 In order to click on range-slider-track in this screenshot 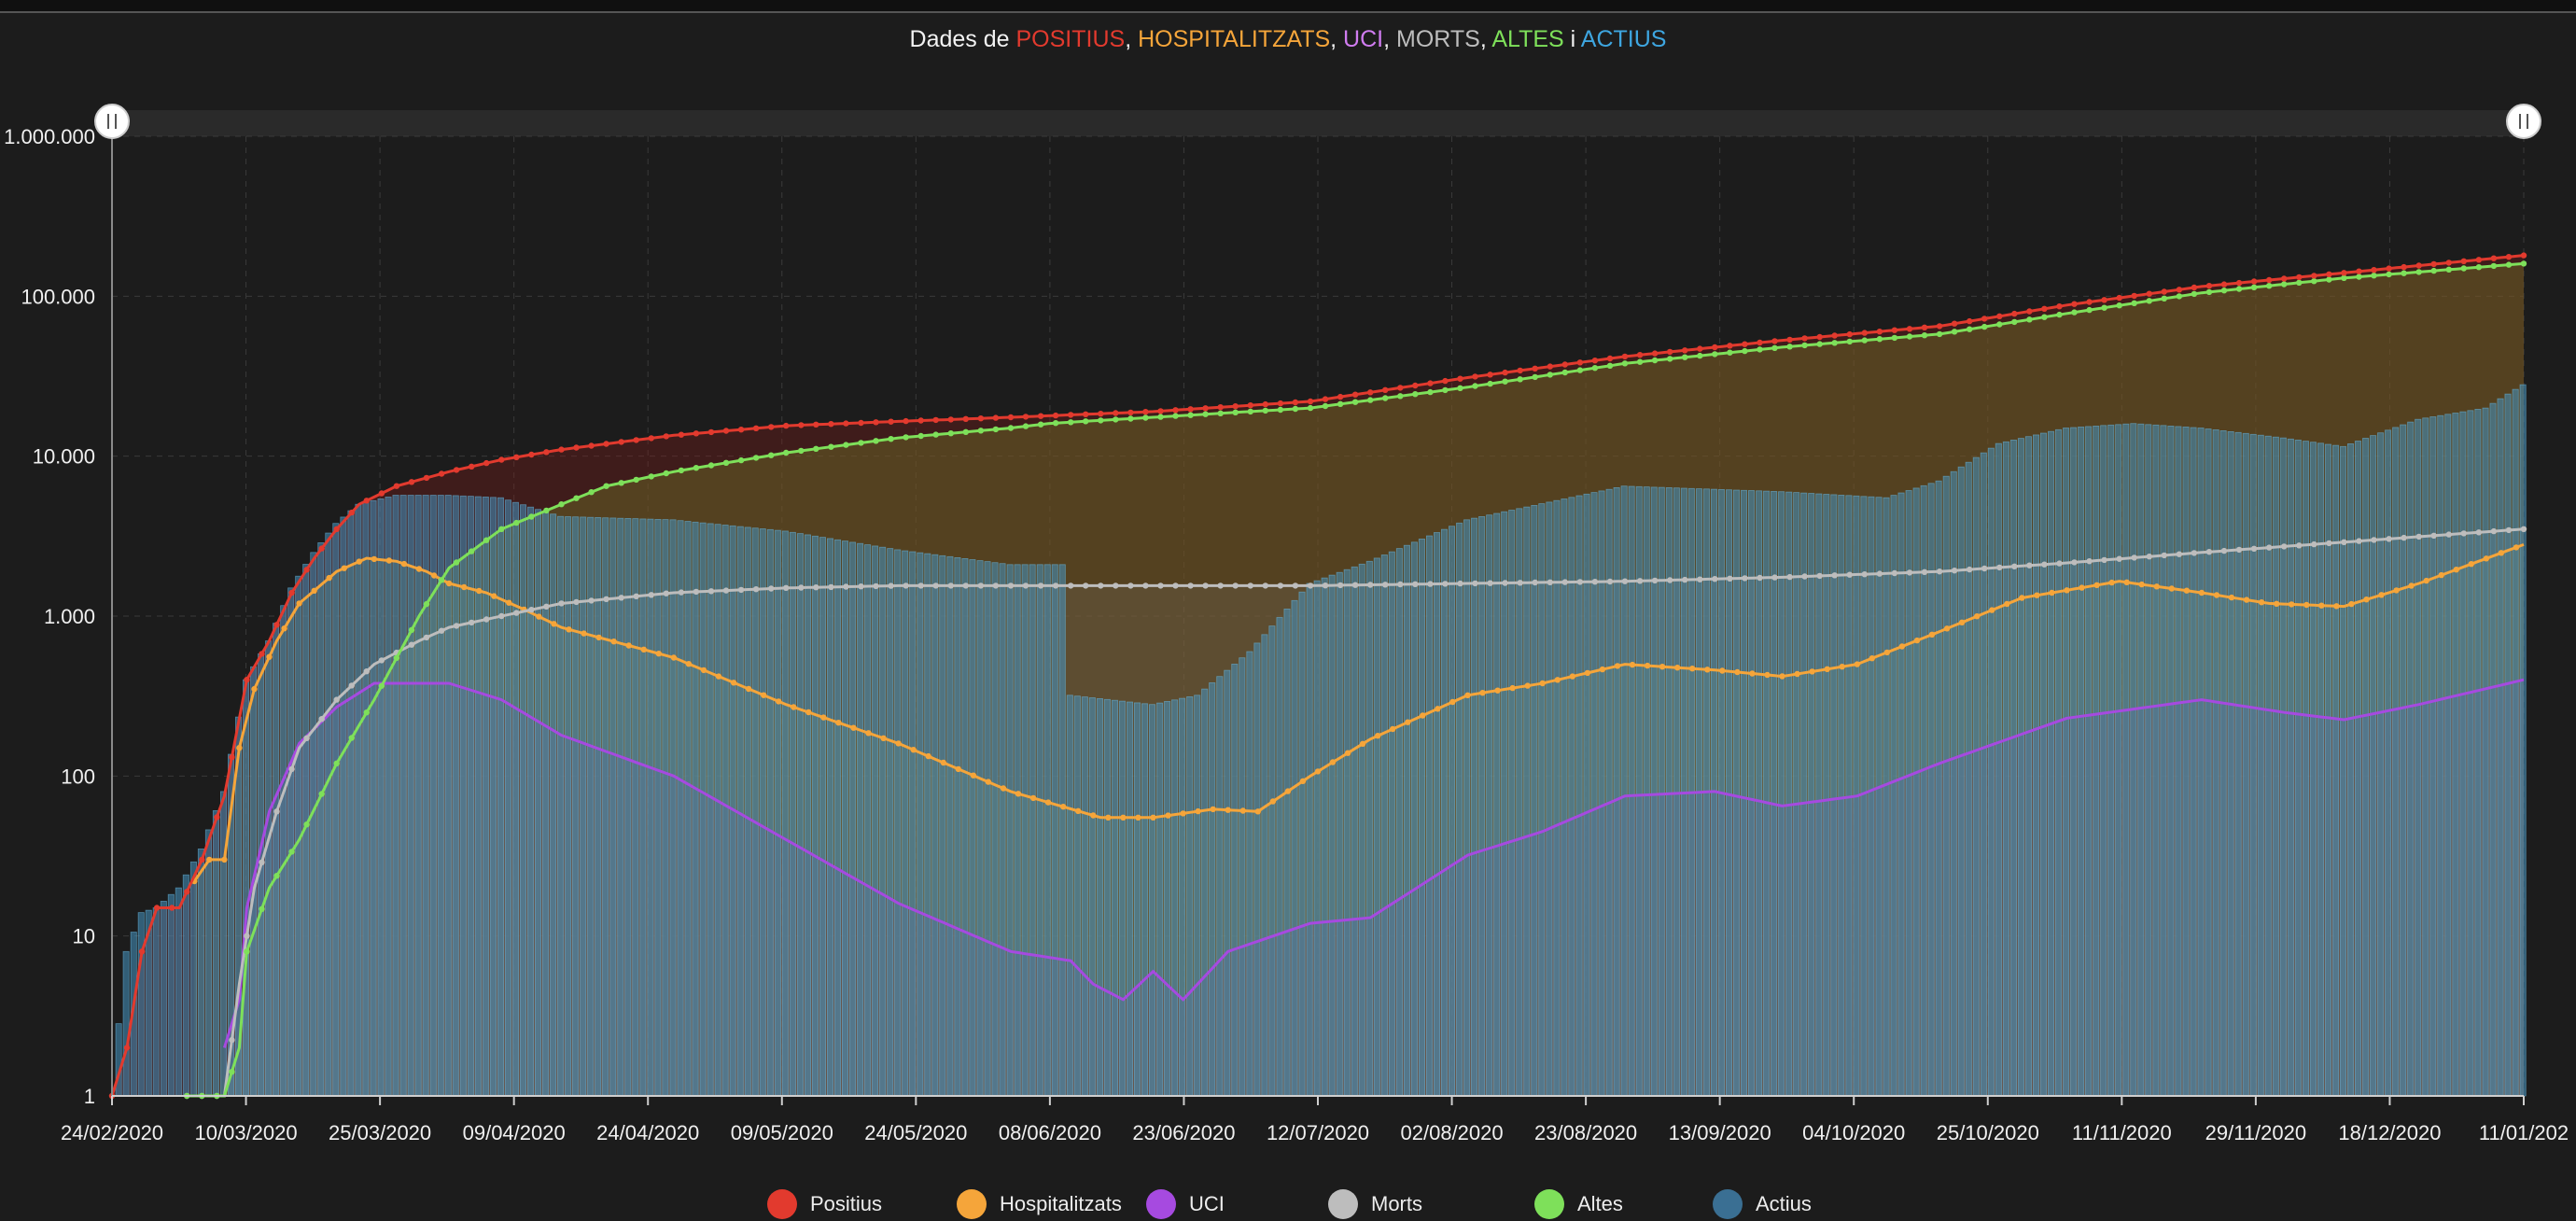, I will do `click(1318, 123)`.